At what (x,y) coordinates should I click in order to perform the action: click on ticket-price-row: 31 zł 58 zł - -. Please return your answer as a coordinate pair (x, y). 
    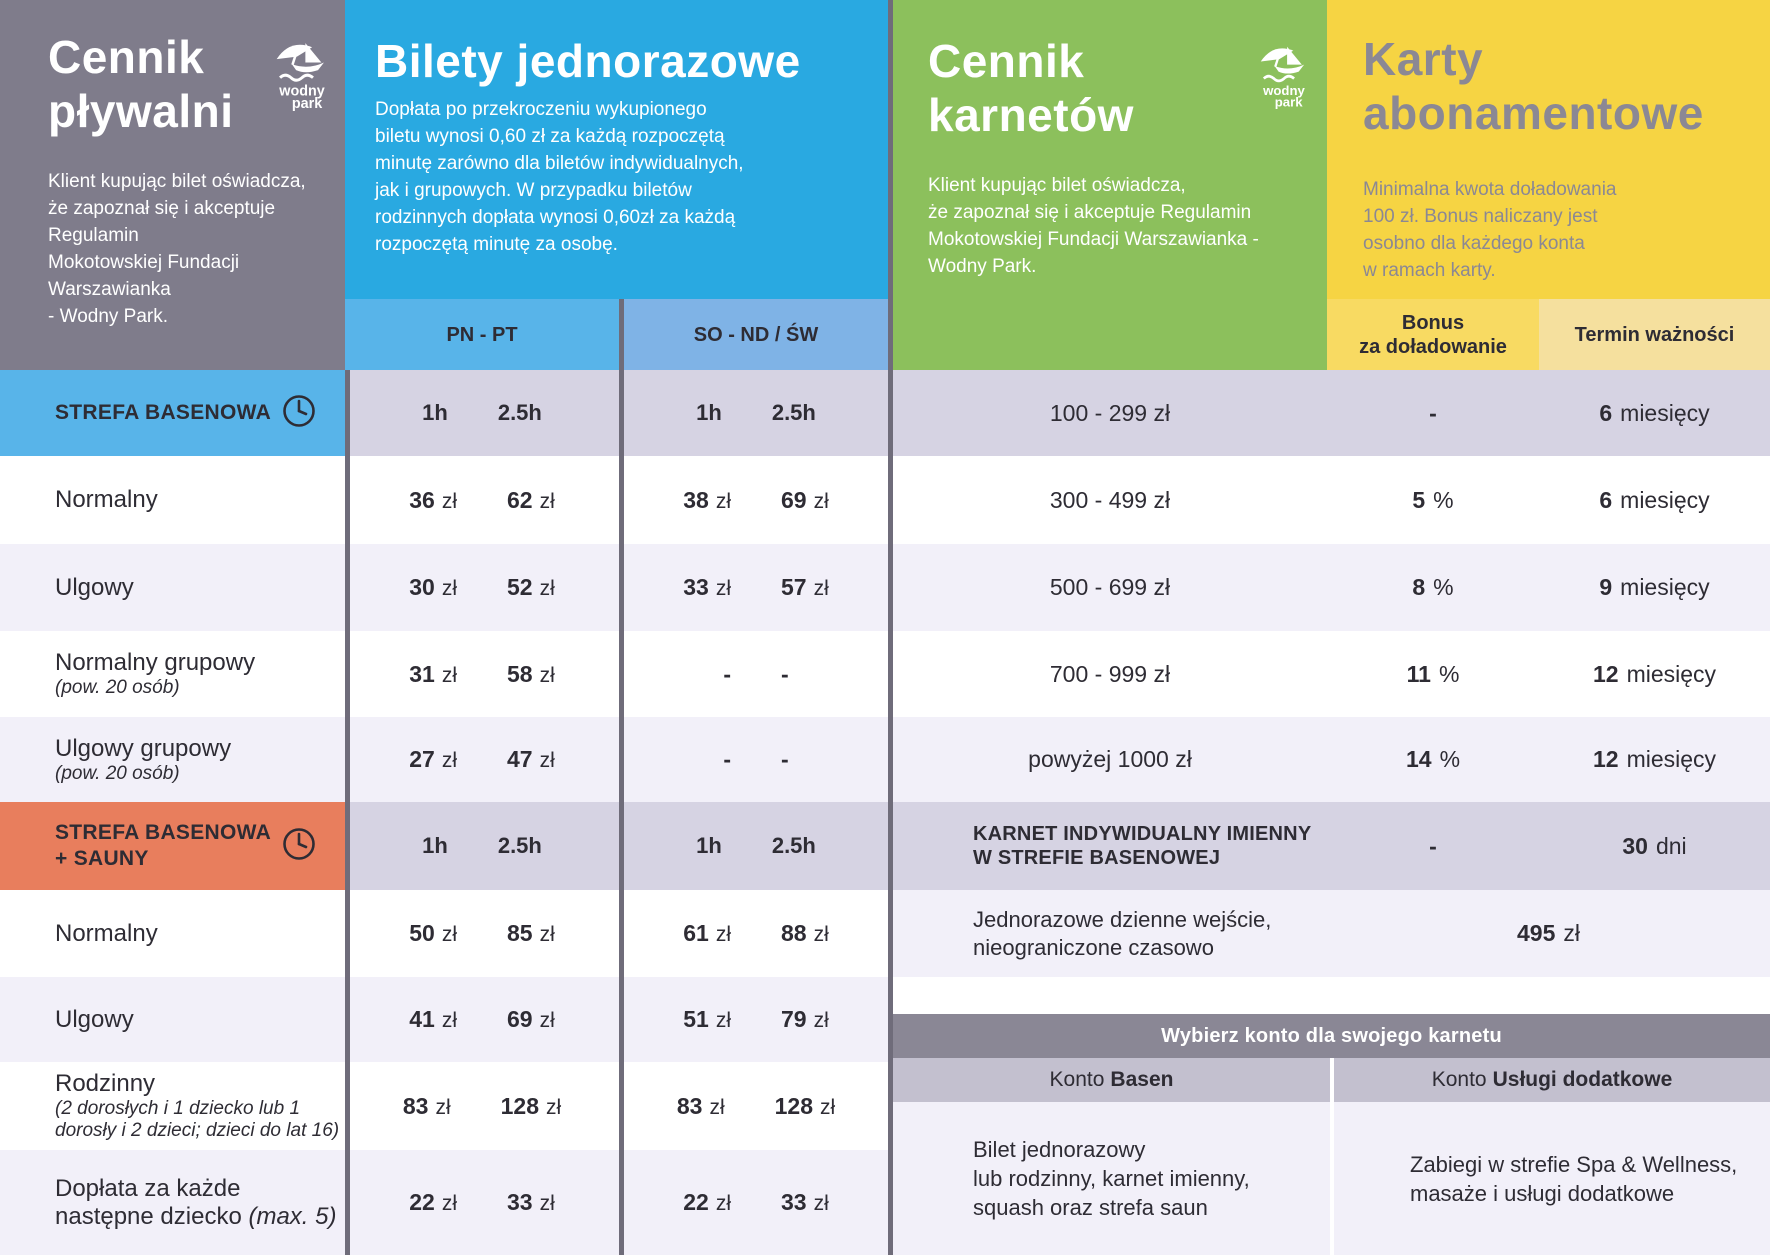
    Looking at the image, I should click on (616, 674).